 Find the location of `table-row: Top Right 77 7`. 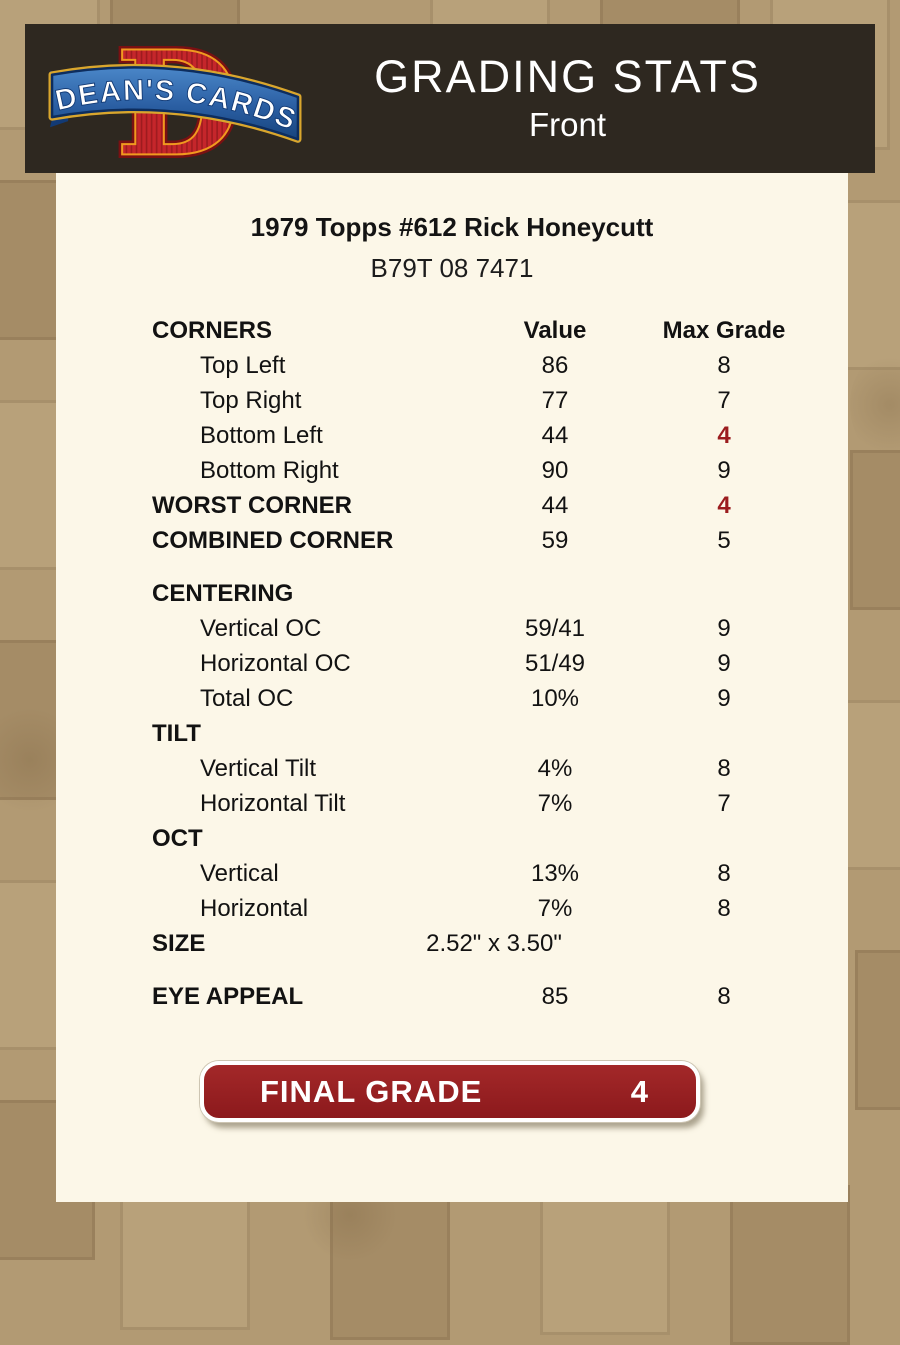

table-row: Top Right 77 7 is located at coordinates (476, 400).